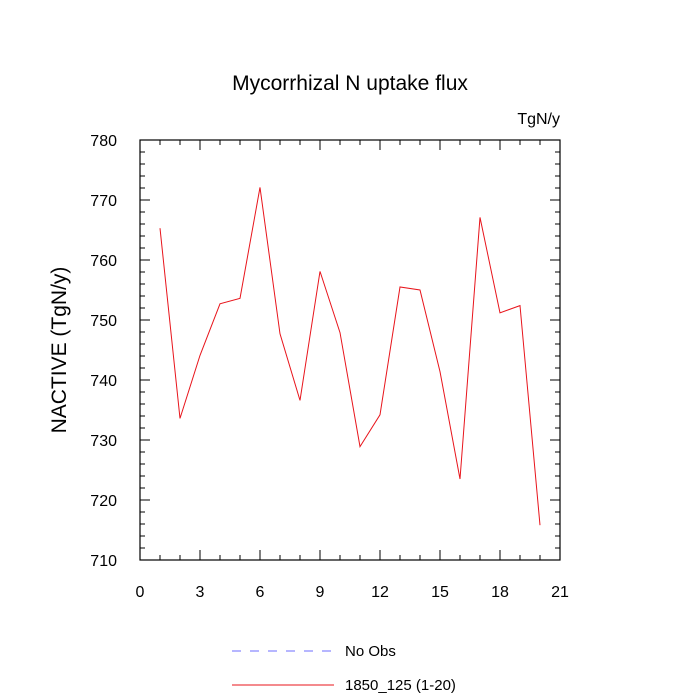 This screenshot has height=700, width=700. Describe the element at coordinates (440, 592) in the screenshot. I see `x-tick-label: 15` at that location.